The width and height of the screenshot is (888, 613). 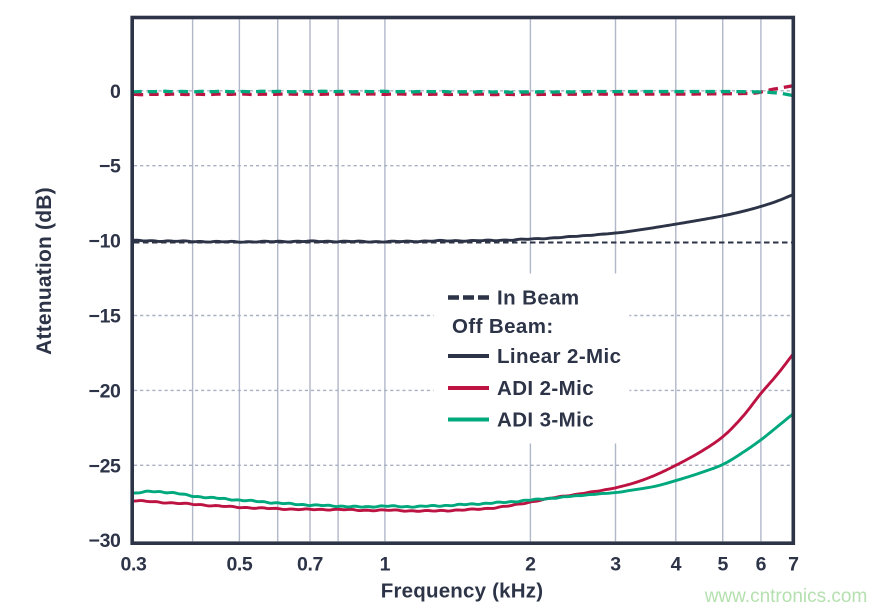 I want to click on svg-text: Frequency (kHz), so click(x=462, y=591).